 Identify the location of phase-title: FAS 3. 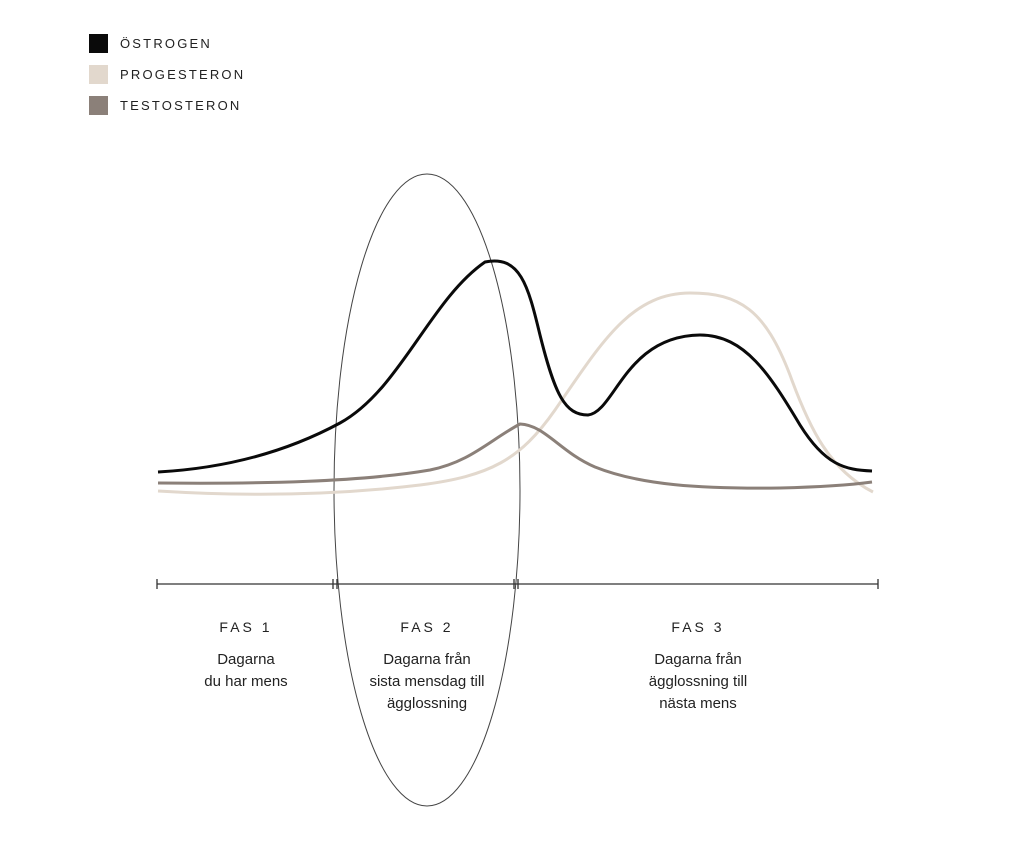
(698, 627).